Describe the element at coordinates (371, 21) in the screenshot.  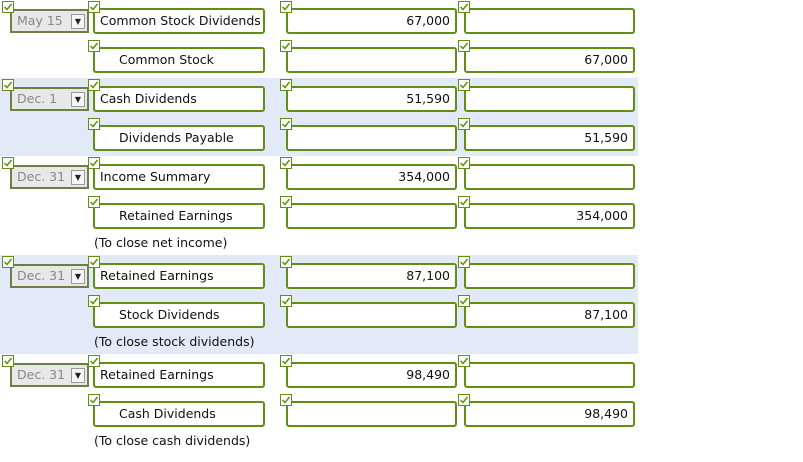
I see `debit-input: 67,000` at that location.